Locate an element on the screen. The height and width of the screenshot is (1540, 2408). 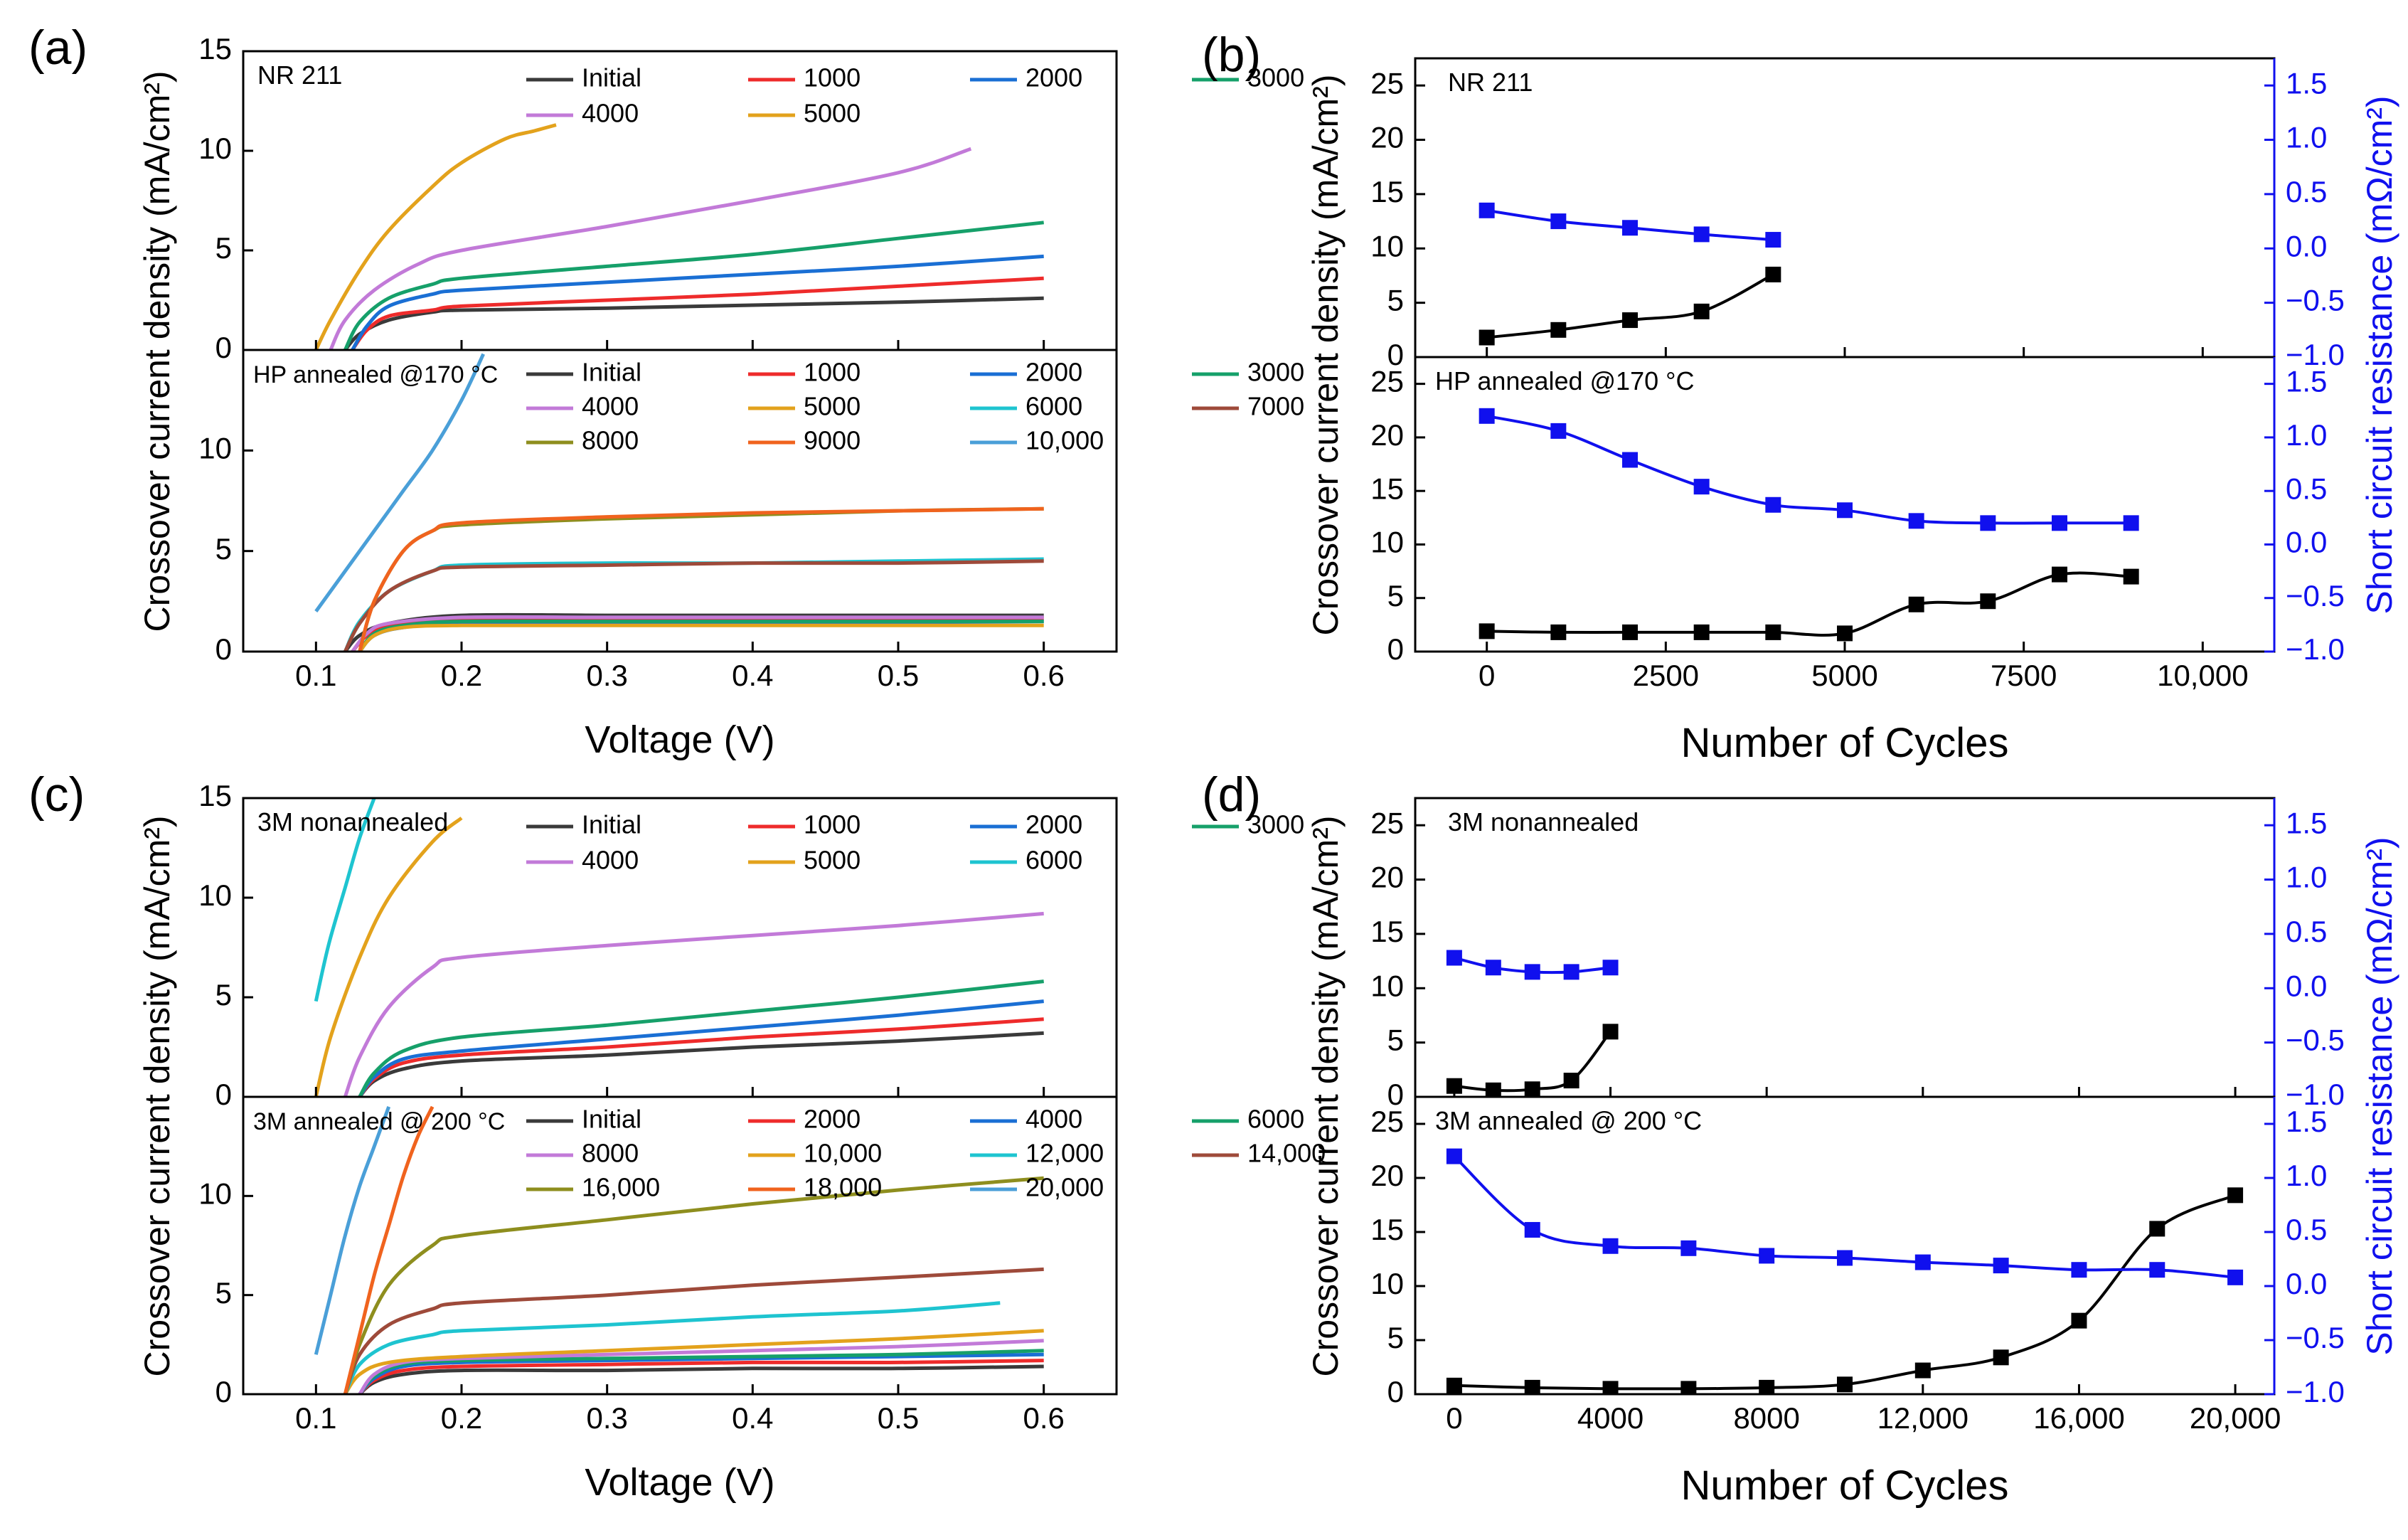
x-tick-label: 0.2 is located at coordinates (461, 675).